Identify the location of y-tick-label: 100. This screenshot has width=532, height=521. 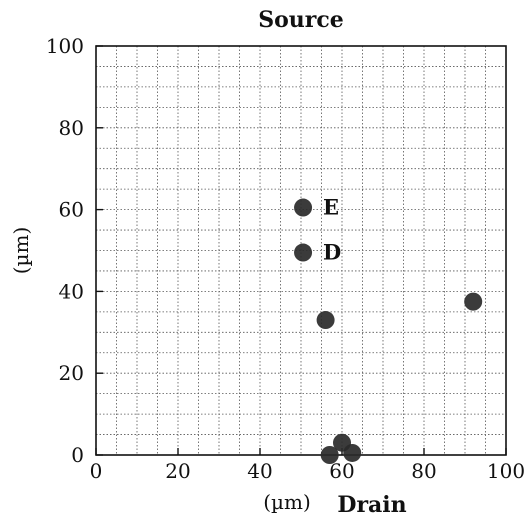
(65, 46).